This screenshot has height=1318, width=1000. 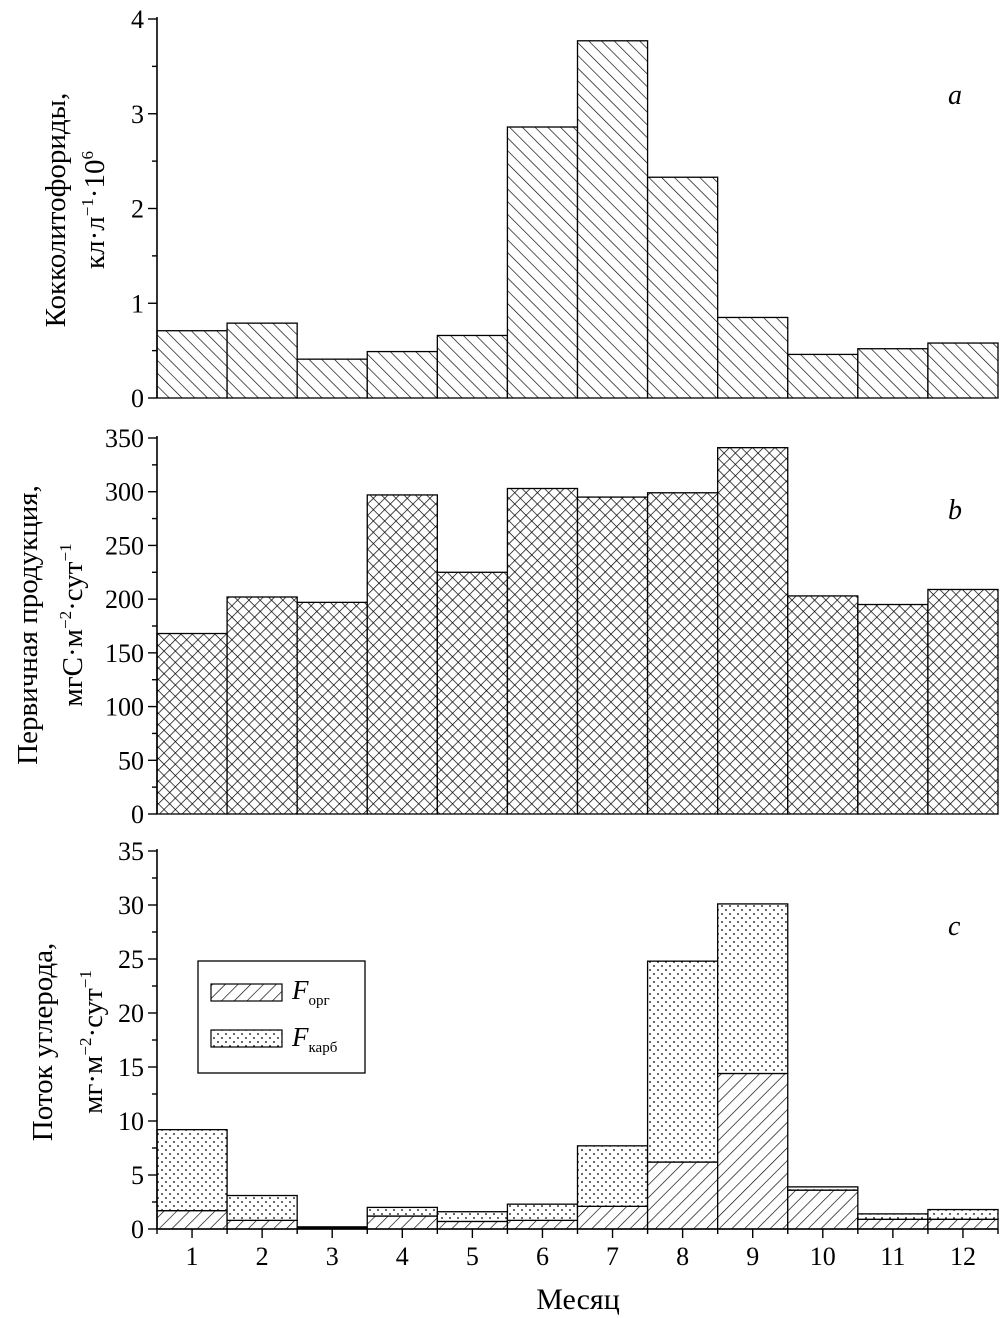 I want to click on x-tick-label-3: 3, so click(x=332, y=1256).